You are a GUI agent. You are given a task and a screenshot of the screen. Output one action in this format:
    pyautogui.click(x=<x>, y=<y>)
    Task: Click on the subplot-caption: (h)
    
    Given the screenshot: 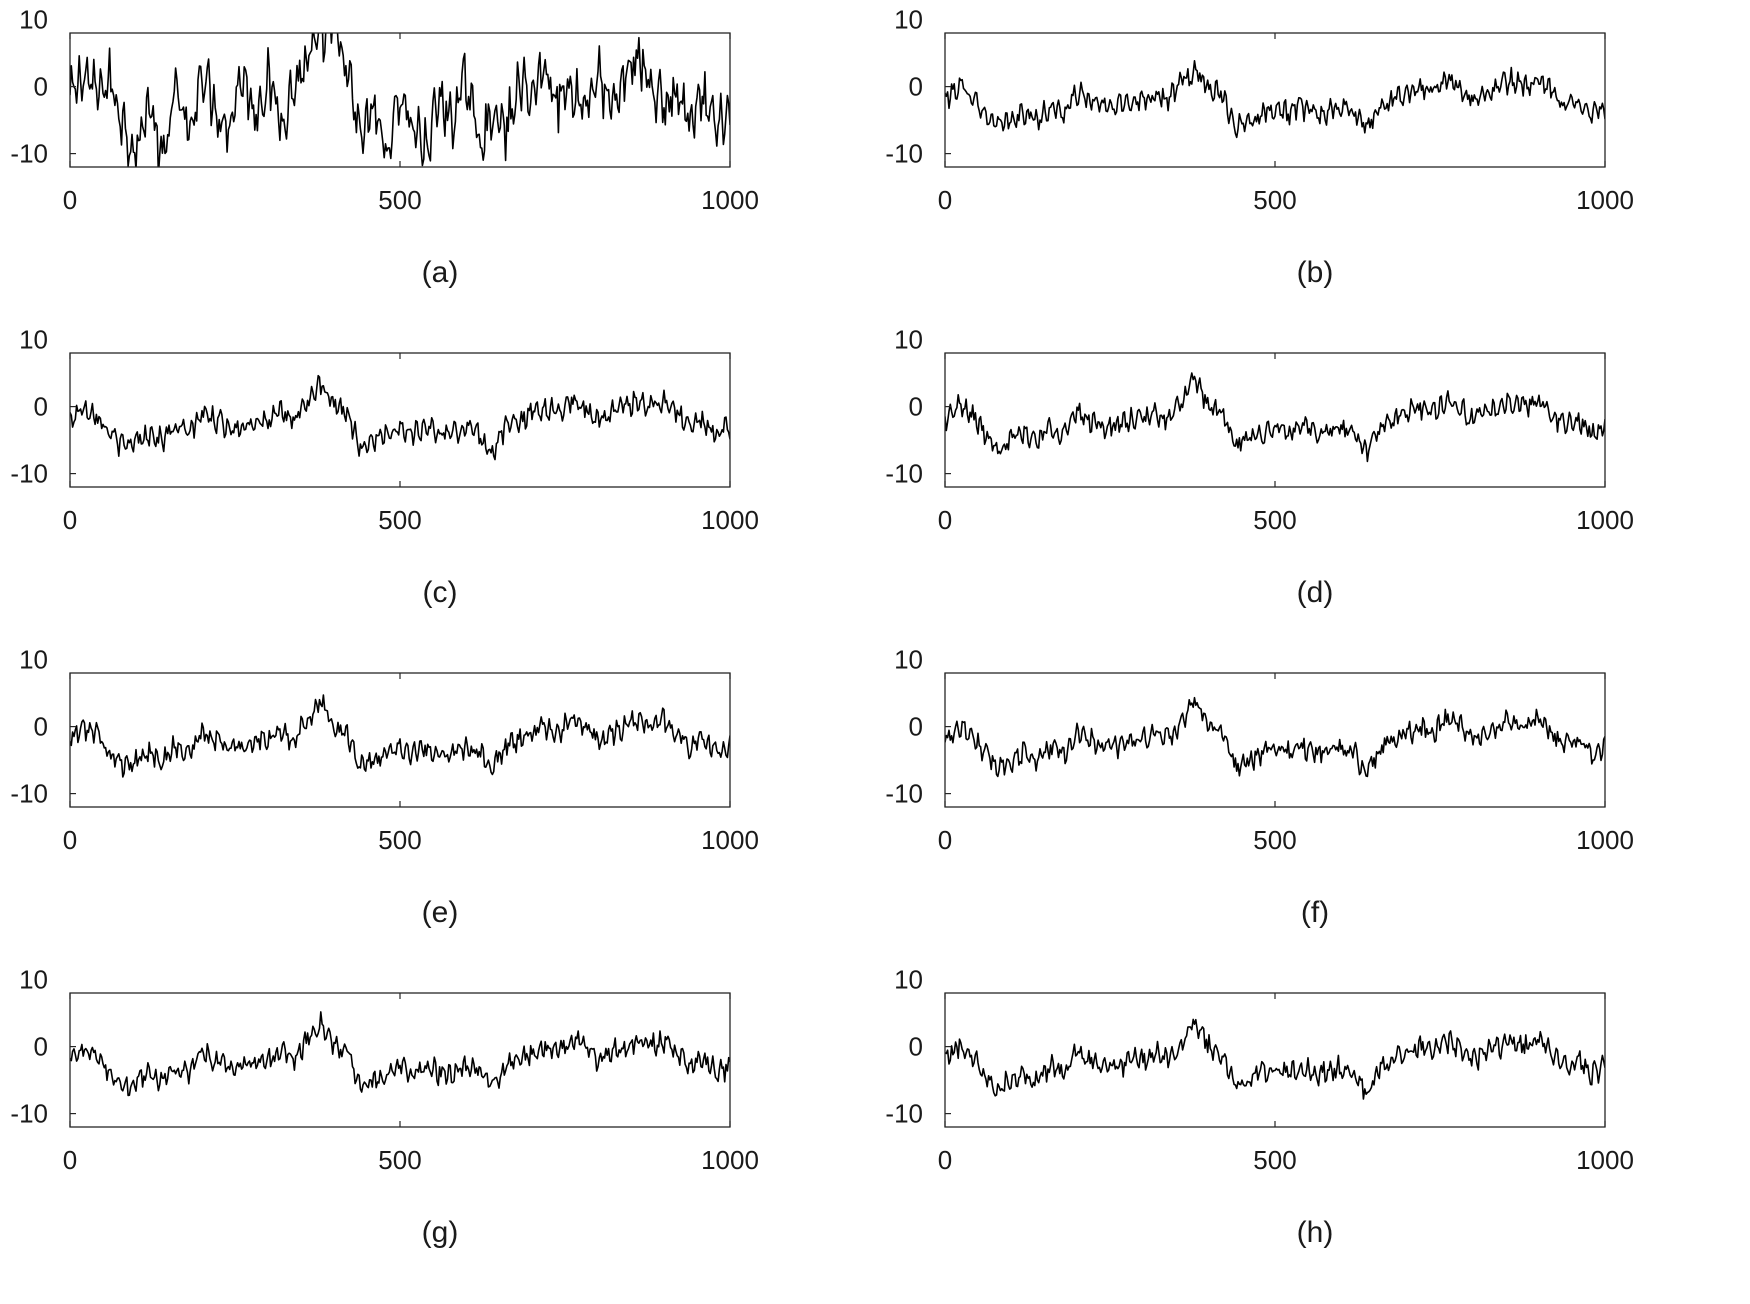 What is the action you would take?
    pyautogui.click(x=1315, y=1232)
    